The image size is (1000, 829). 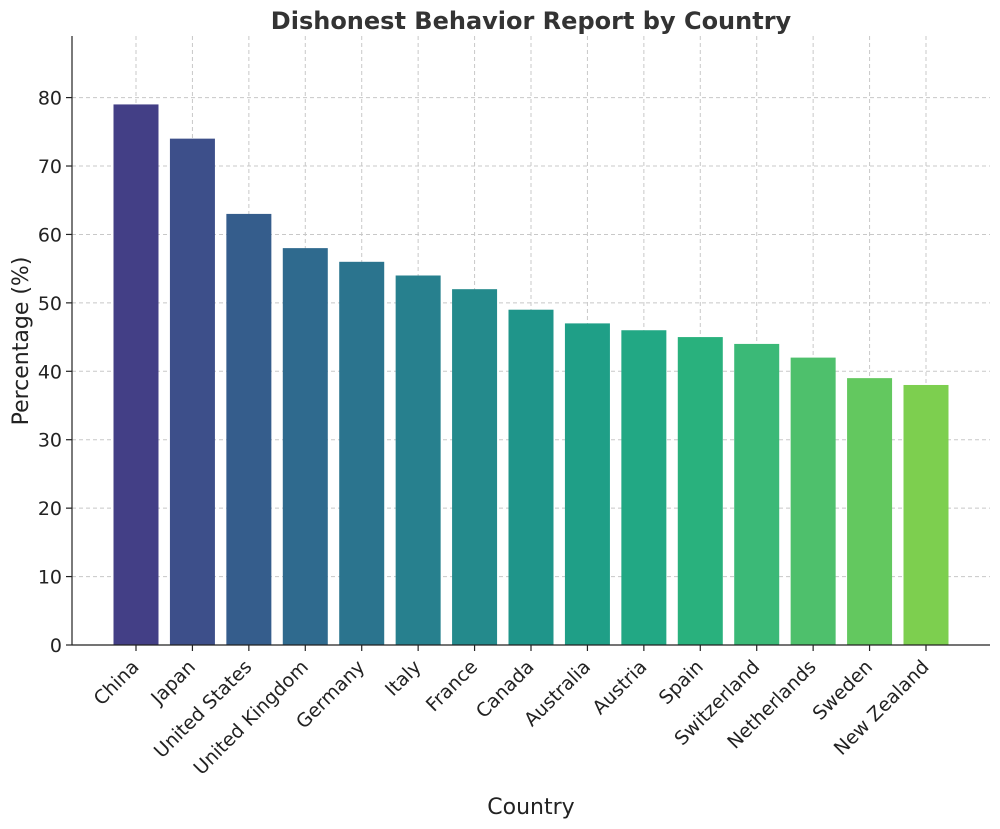 What do you see at coordinates (681, 682) in the screenshot?
I see `x-tick-label: Spain` at bounding box center [681, 682].